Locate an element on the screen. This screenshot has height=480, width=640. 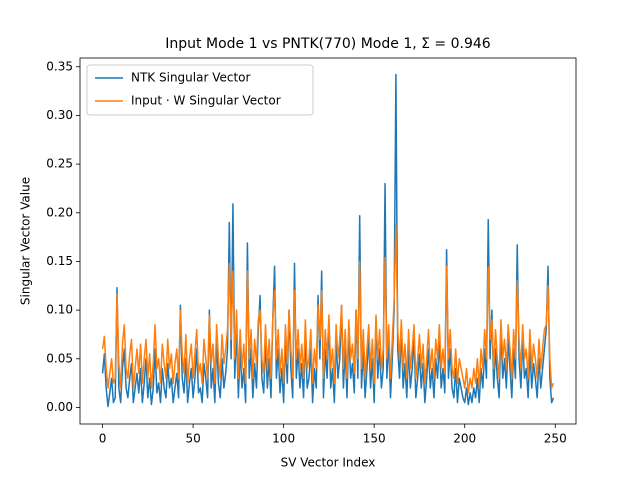
y-tick-label: 0.25 is located at coordinates (59, 164).